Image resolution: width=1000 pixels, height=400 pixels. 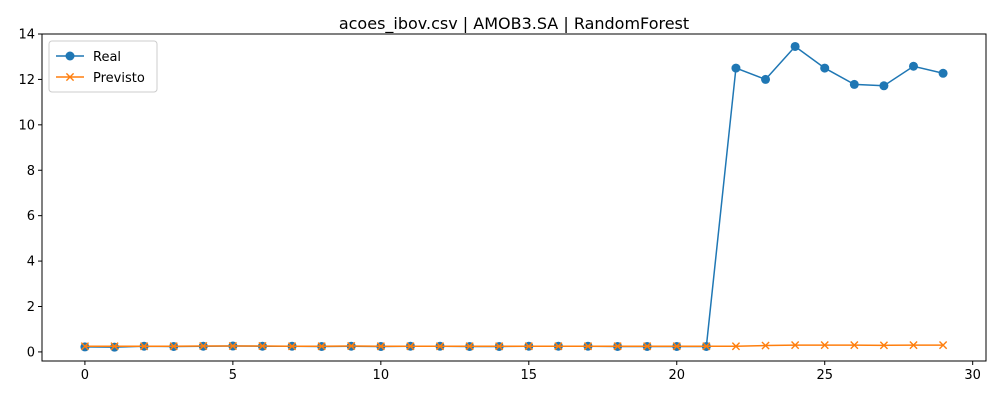 I want to click on legend-box, so click(x=103, y=66).